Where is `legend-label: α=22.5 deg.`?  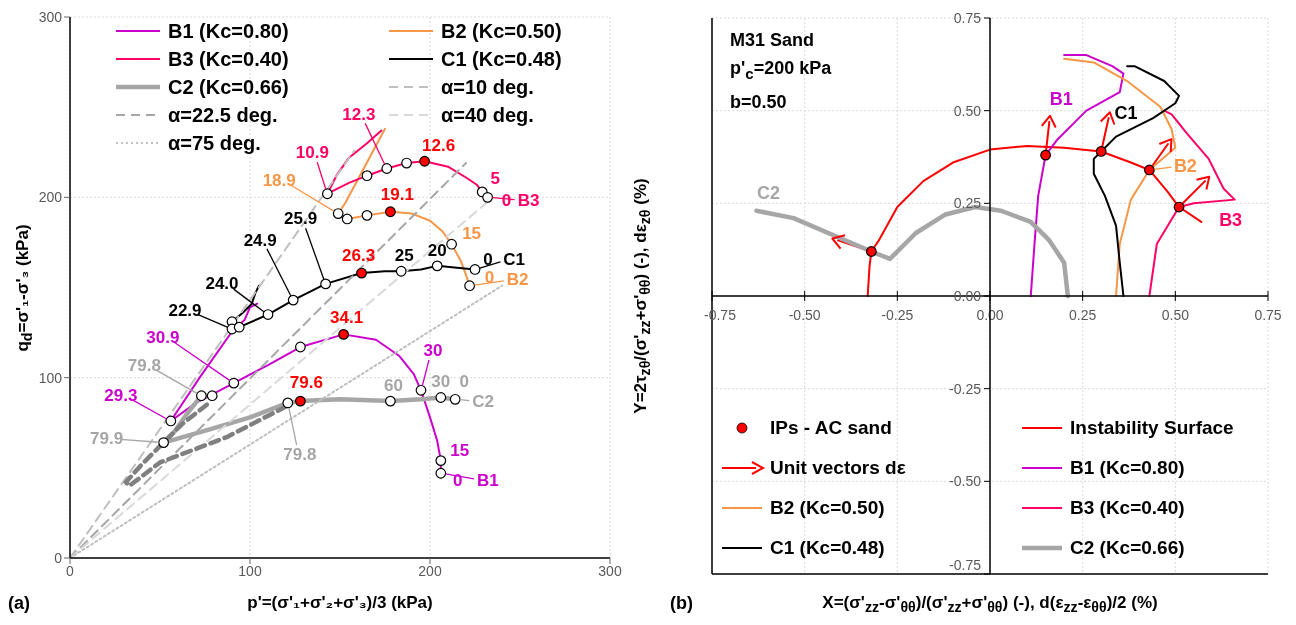
legend-label: α=22.5 deg. is located at coordinates (223, 115).